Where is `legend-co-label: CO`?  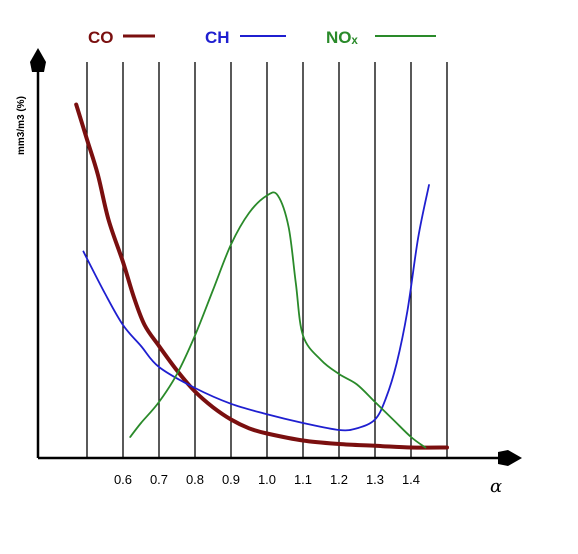 legend-co-label: CO is located at coordinates (101, 37).